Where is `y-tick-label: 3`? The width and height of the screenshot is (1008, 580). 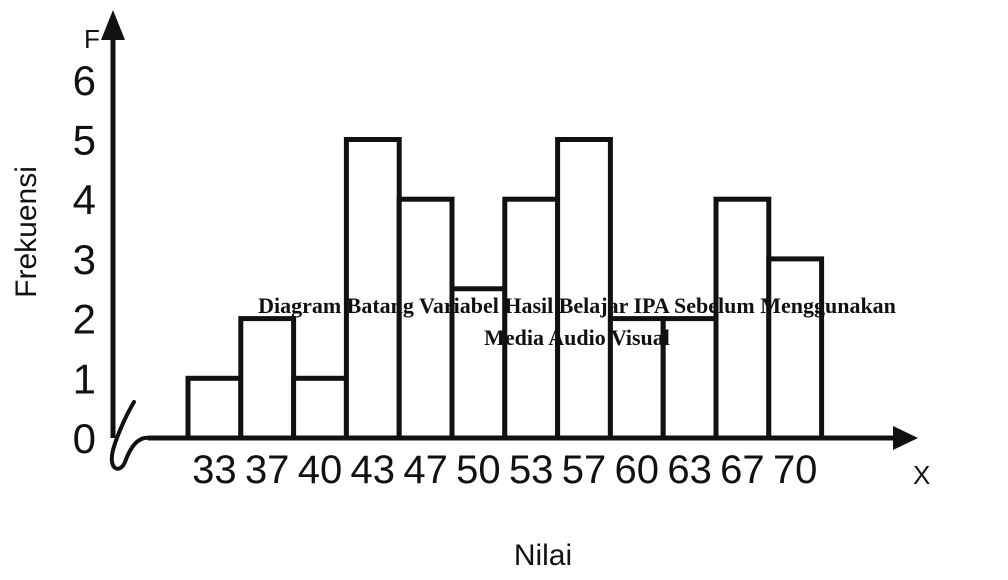
y-tick-label: 3 is located at coordinates (84, 259).